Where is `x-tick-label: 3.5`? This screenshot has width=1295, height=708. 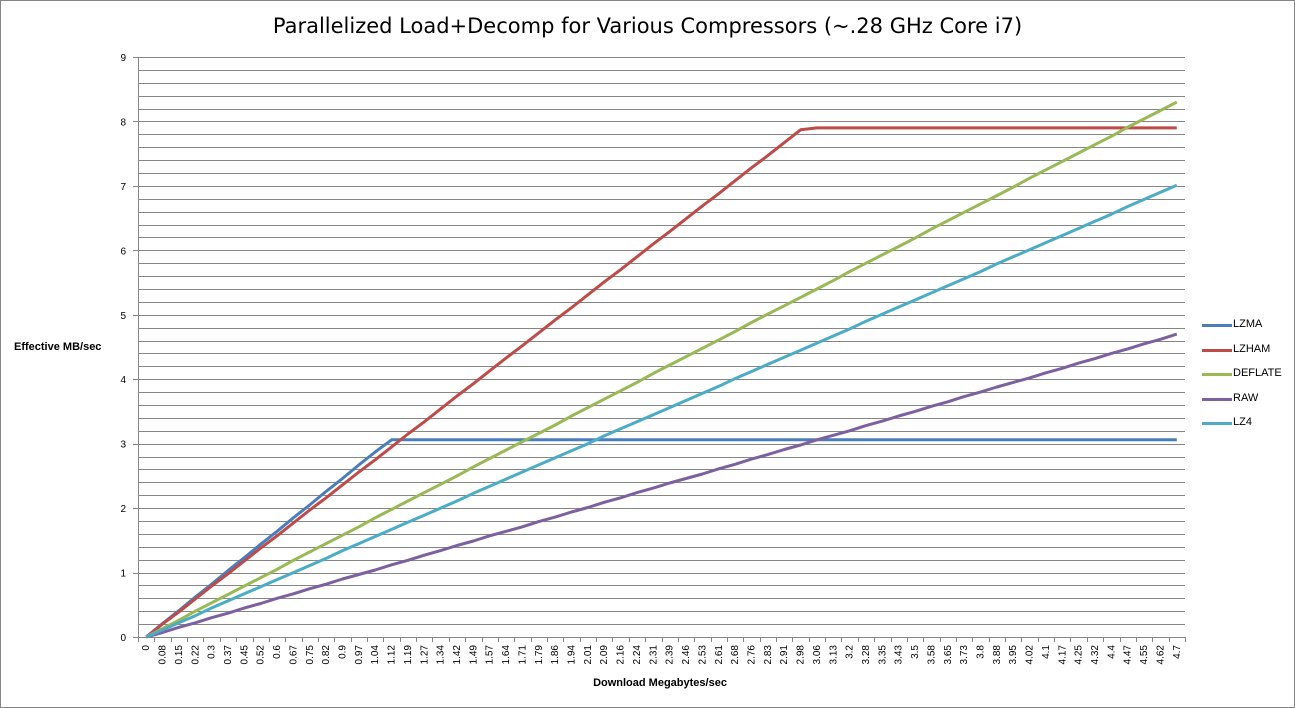
x-tick-label: 3.5 is located at coordinates (915, 652).